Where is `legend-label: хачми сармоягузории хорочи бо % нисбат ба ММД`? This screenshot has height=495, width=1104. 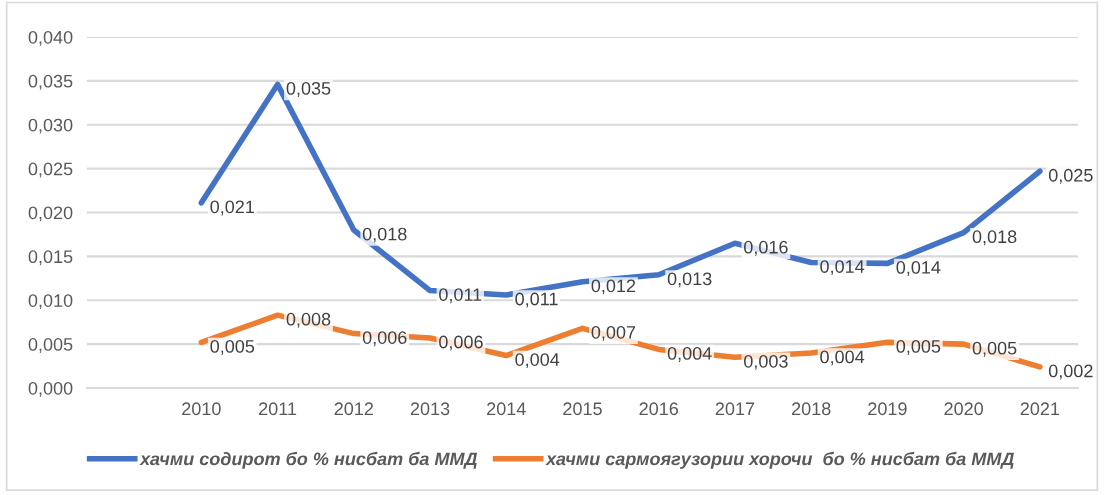 legend-label: хачми сармоягузории хорочи бо % нисбат ба ММД is located at coordinates (779, 460).